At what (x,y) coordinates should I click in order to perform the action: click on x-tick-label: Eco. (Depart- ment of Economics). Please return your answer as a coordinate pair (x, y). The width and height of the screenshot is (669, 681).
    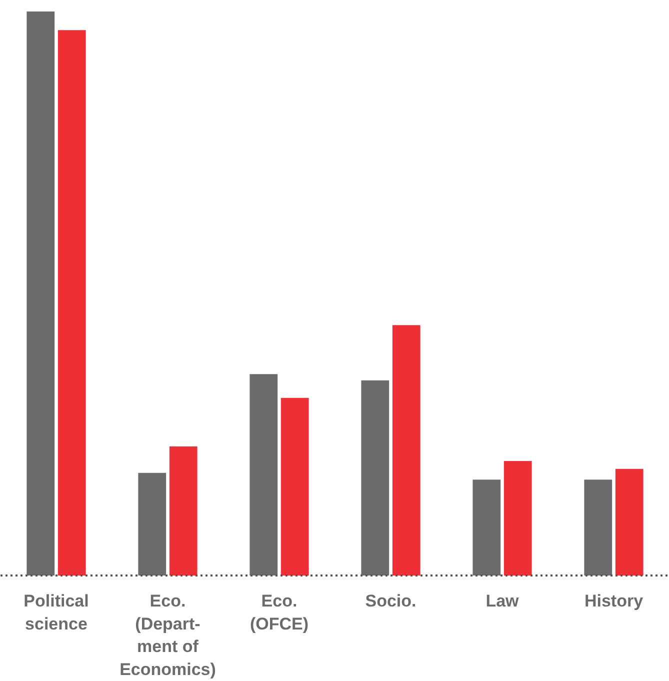
    Looking at the image, I should click on (168, 635).